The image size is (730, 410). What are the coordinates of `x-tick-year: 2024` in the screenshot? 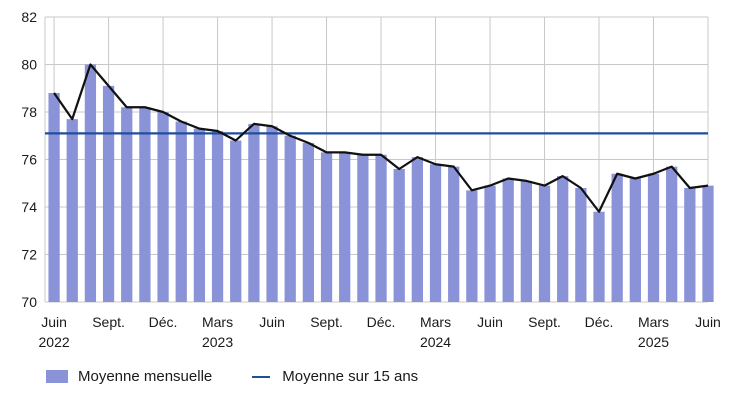 It's located at (435, 342).